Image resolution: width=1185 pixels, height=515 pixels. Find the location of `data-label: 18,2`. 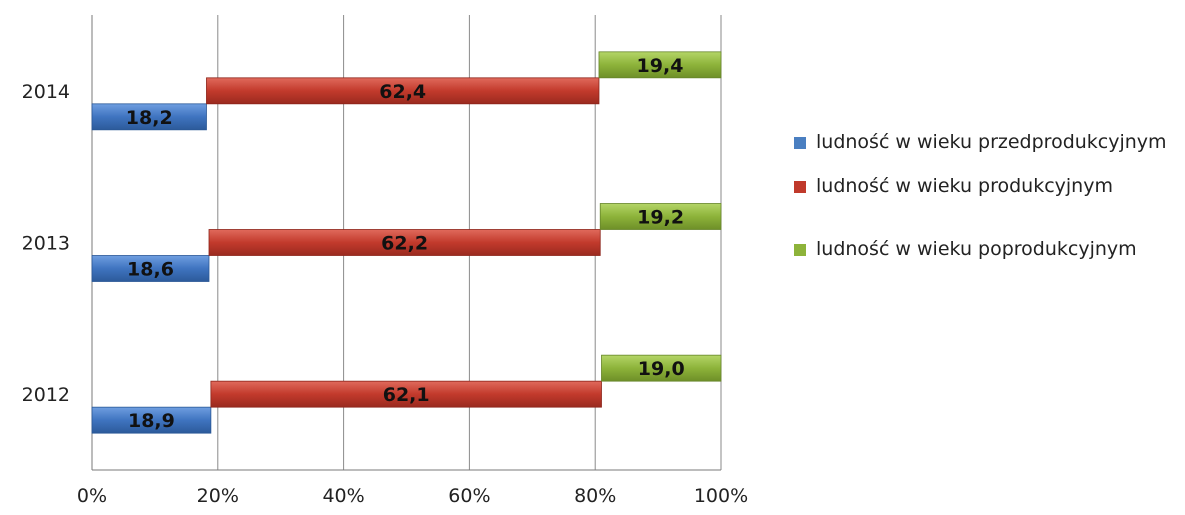

data-label: 18,2 is located at coordinates (149, 118).